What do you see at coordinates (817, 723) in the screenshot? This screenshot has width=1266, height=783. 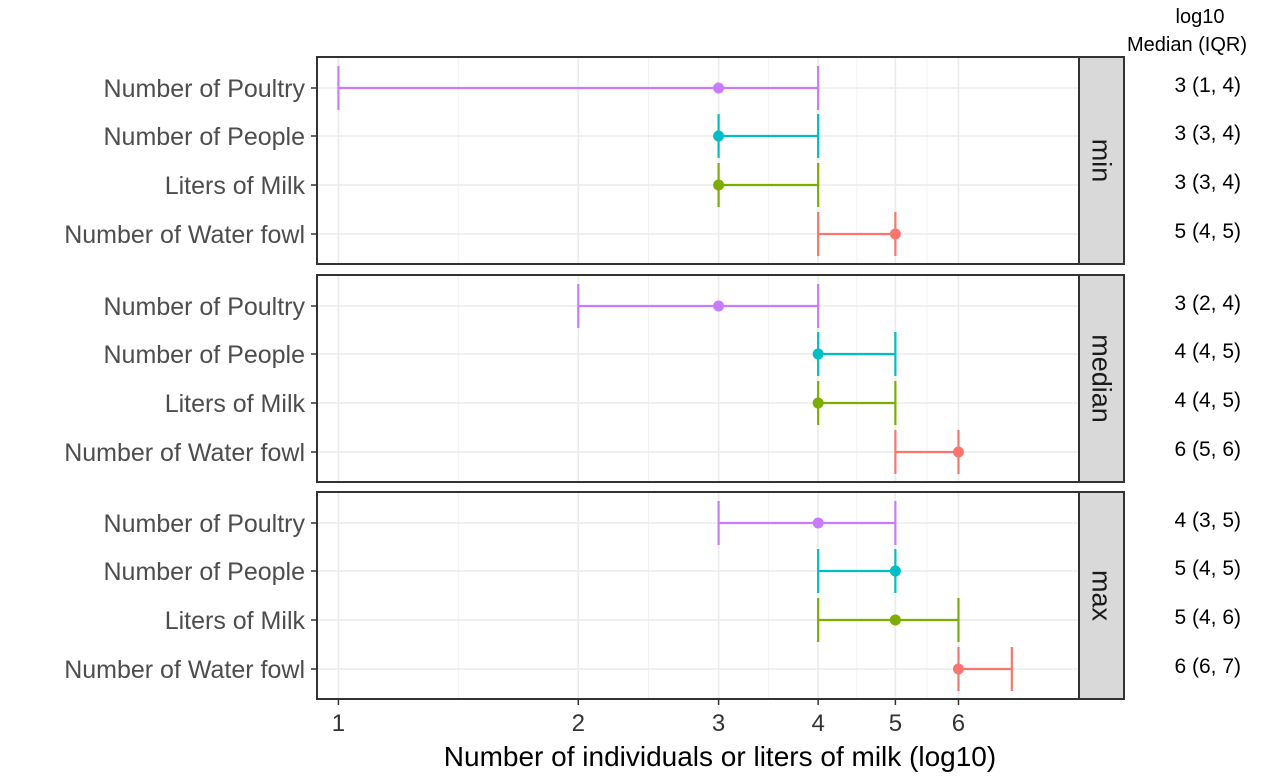 I see `x-tick-label: 4` at bounding box center [817, 723].